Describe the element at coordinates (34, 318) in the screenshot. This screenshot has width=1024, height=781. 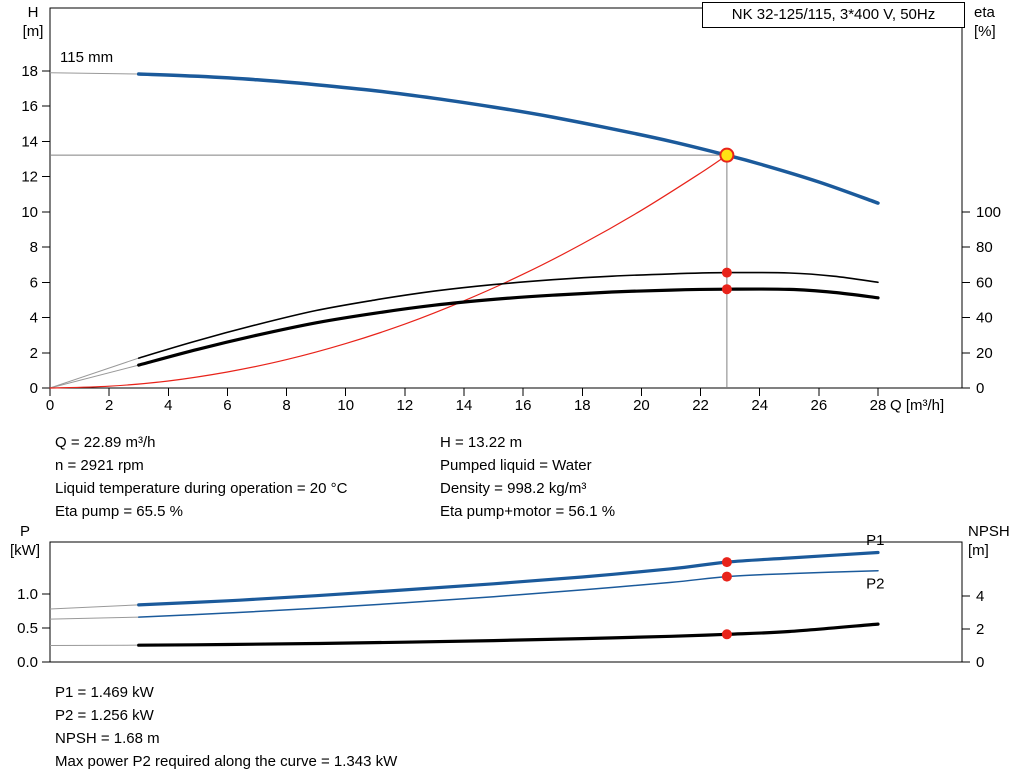
I see `h-axis-tick-label: 4` at that location.